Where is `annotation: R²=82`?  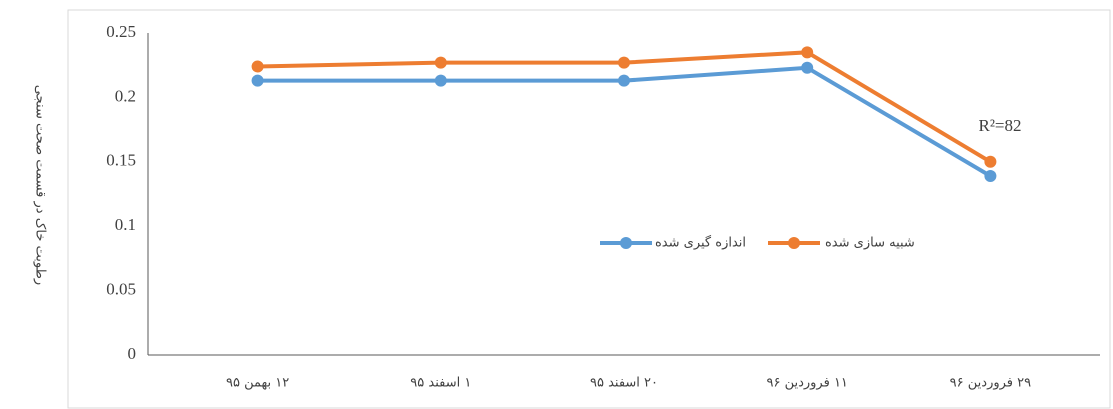 annotation: R²=82 is located at coordinates (999, 125).